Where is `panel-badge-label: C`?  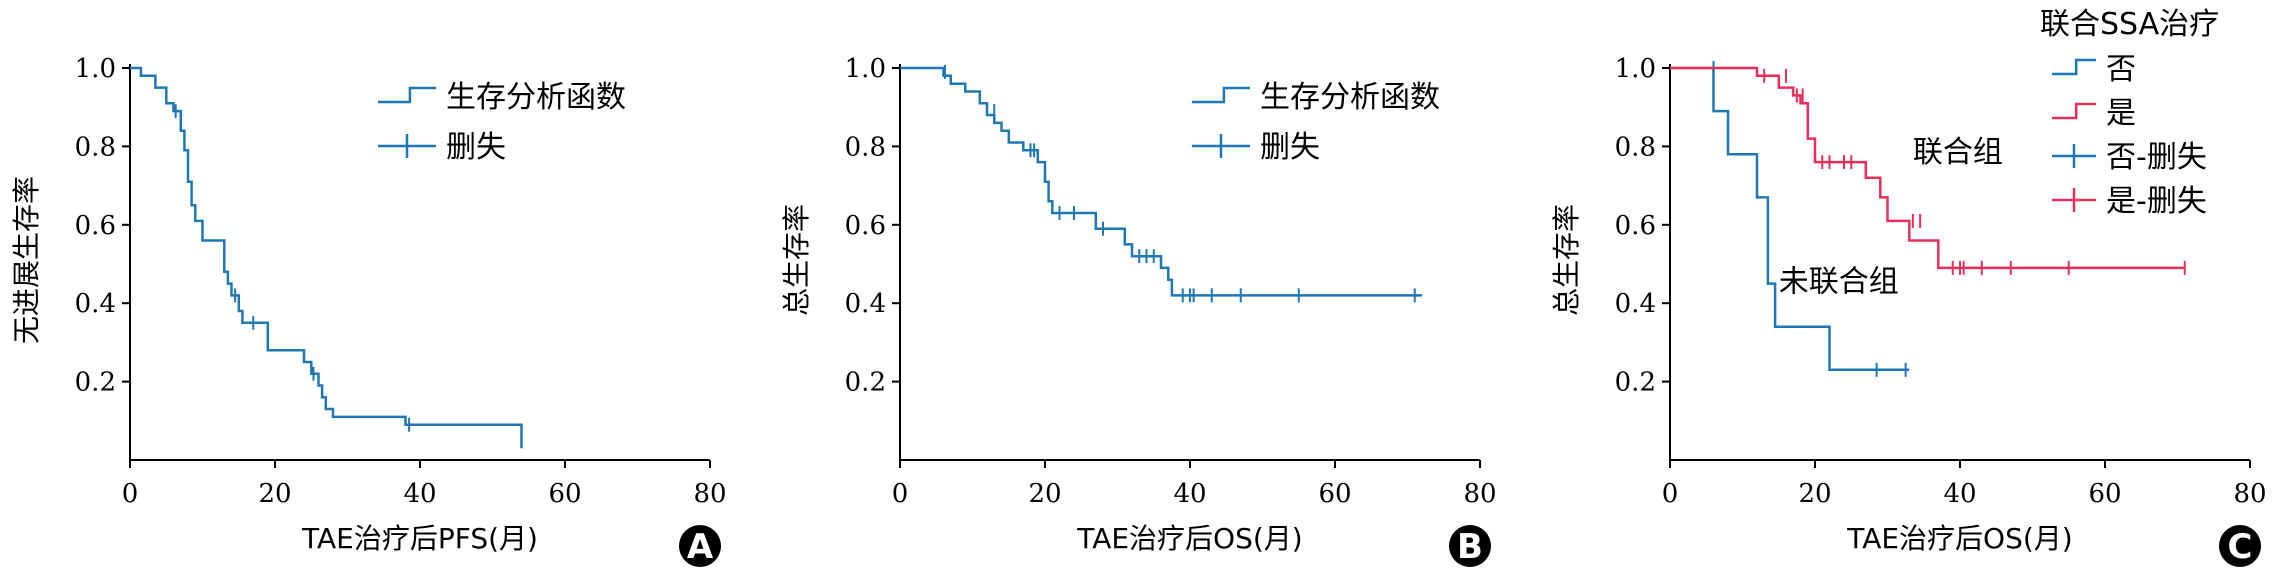 panel-badge-label: C is located at coordinates (2240, 547).